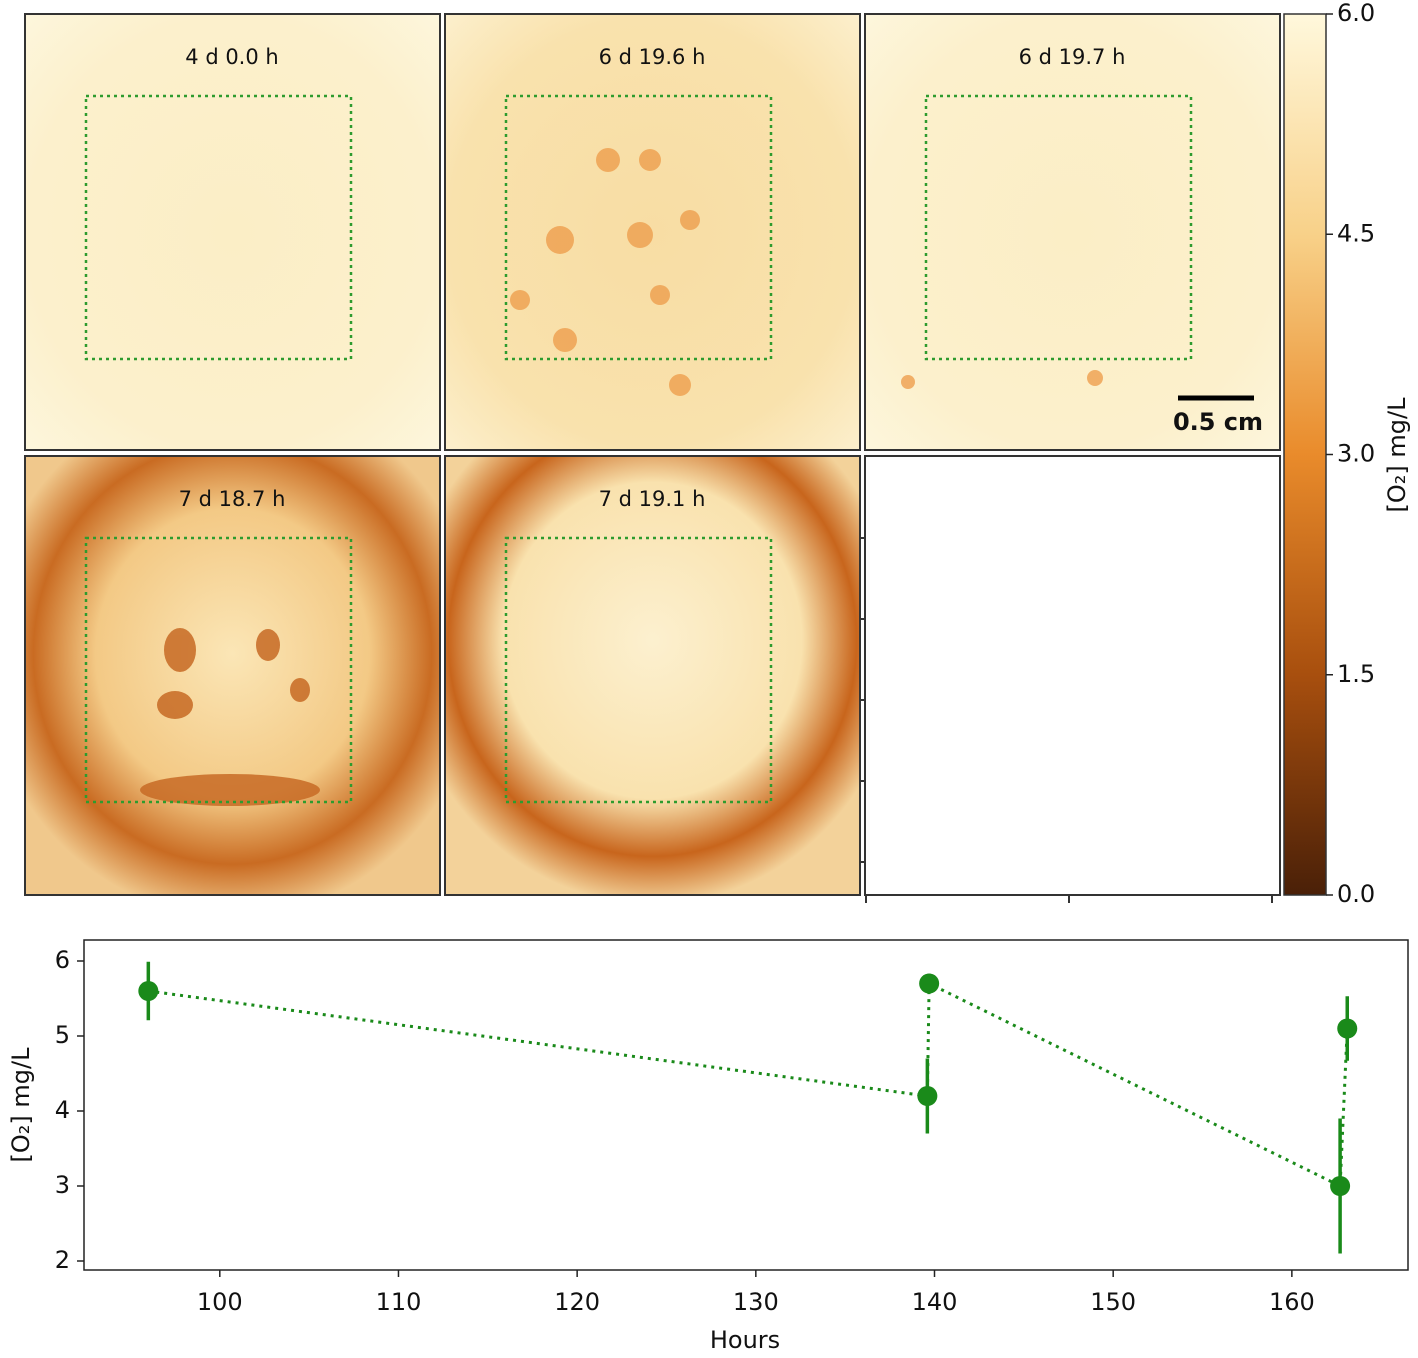  I want to click on scale-bar-label: 0.5 cm, so click(1218, 422).